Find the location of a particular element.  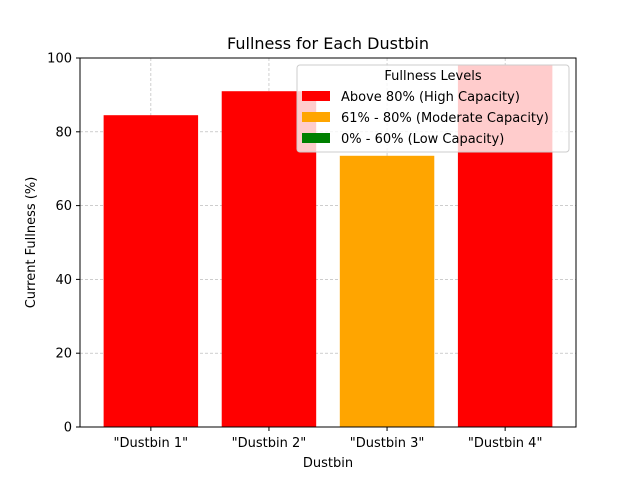

x-axis-label: Dustbin is located at coordinates (328, 463).